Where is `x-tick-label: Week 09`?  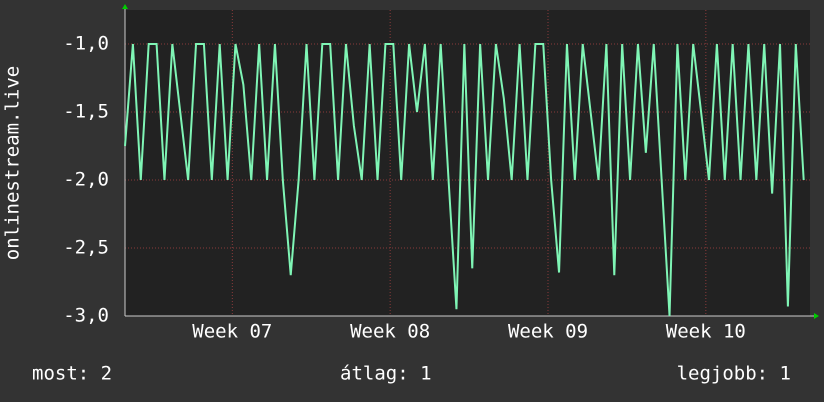
x-tick-label: Week 09 is located at coordinates (548, 332).